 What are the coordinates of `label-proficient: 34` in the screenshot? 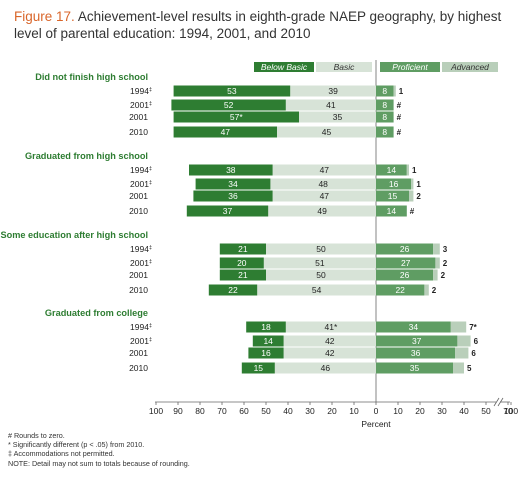 It's located at (414, 327).